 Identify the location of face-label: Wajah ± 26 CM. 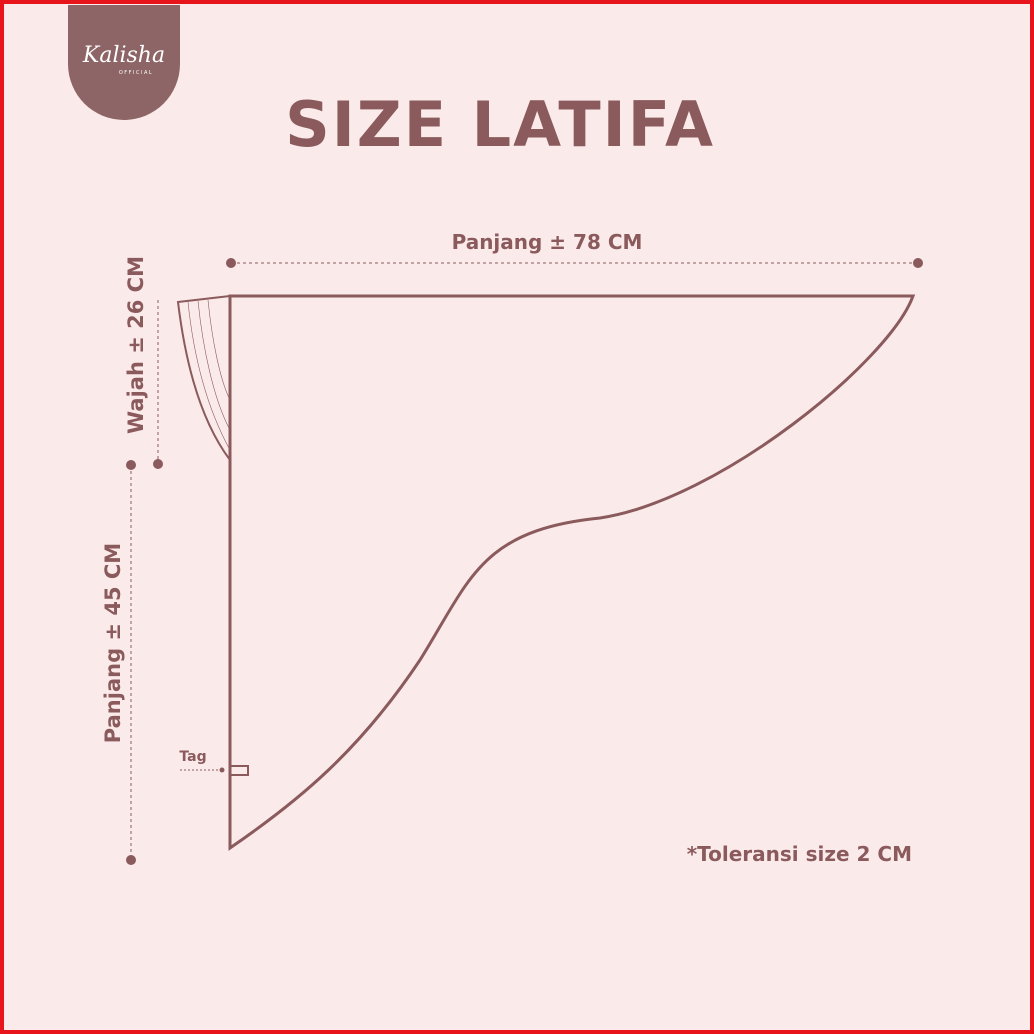
(136, 345).